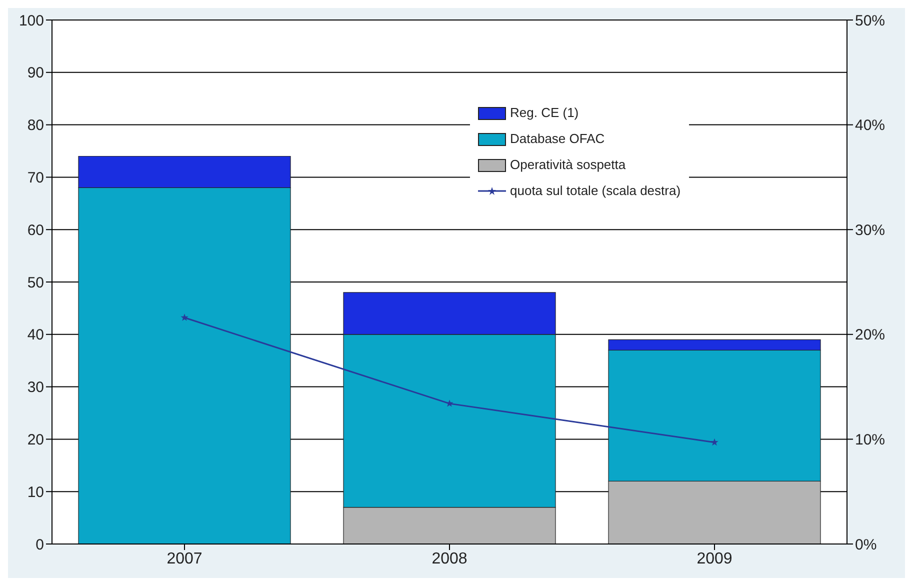 The image size is (913, 584). Describe the element at coordinates (35, 387) in the screenshot. I see `y-tick-label: 30` at that location.